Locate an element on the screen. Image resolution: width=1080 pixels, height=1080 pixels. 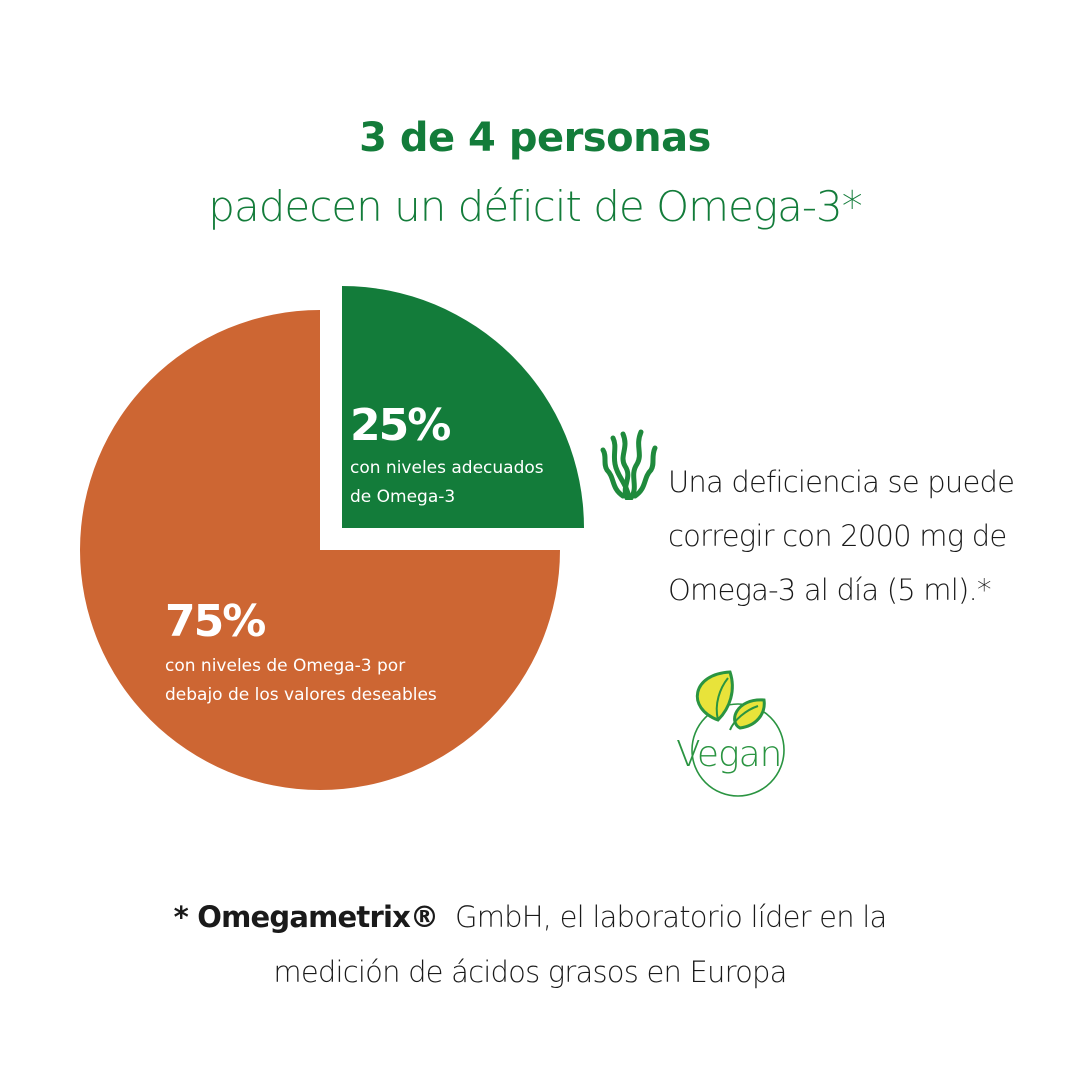
slice-percent-25: 25% is located at coordinates (400, 425).